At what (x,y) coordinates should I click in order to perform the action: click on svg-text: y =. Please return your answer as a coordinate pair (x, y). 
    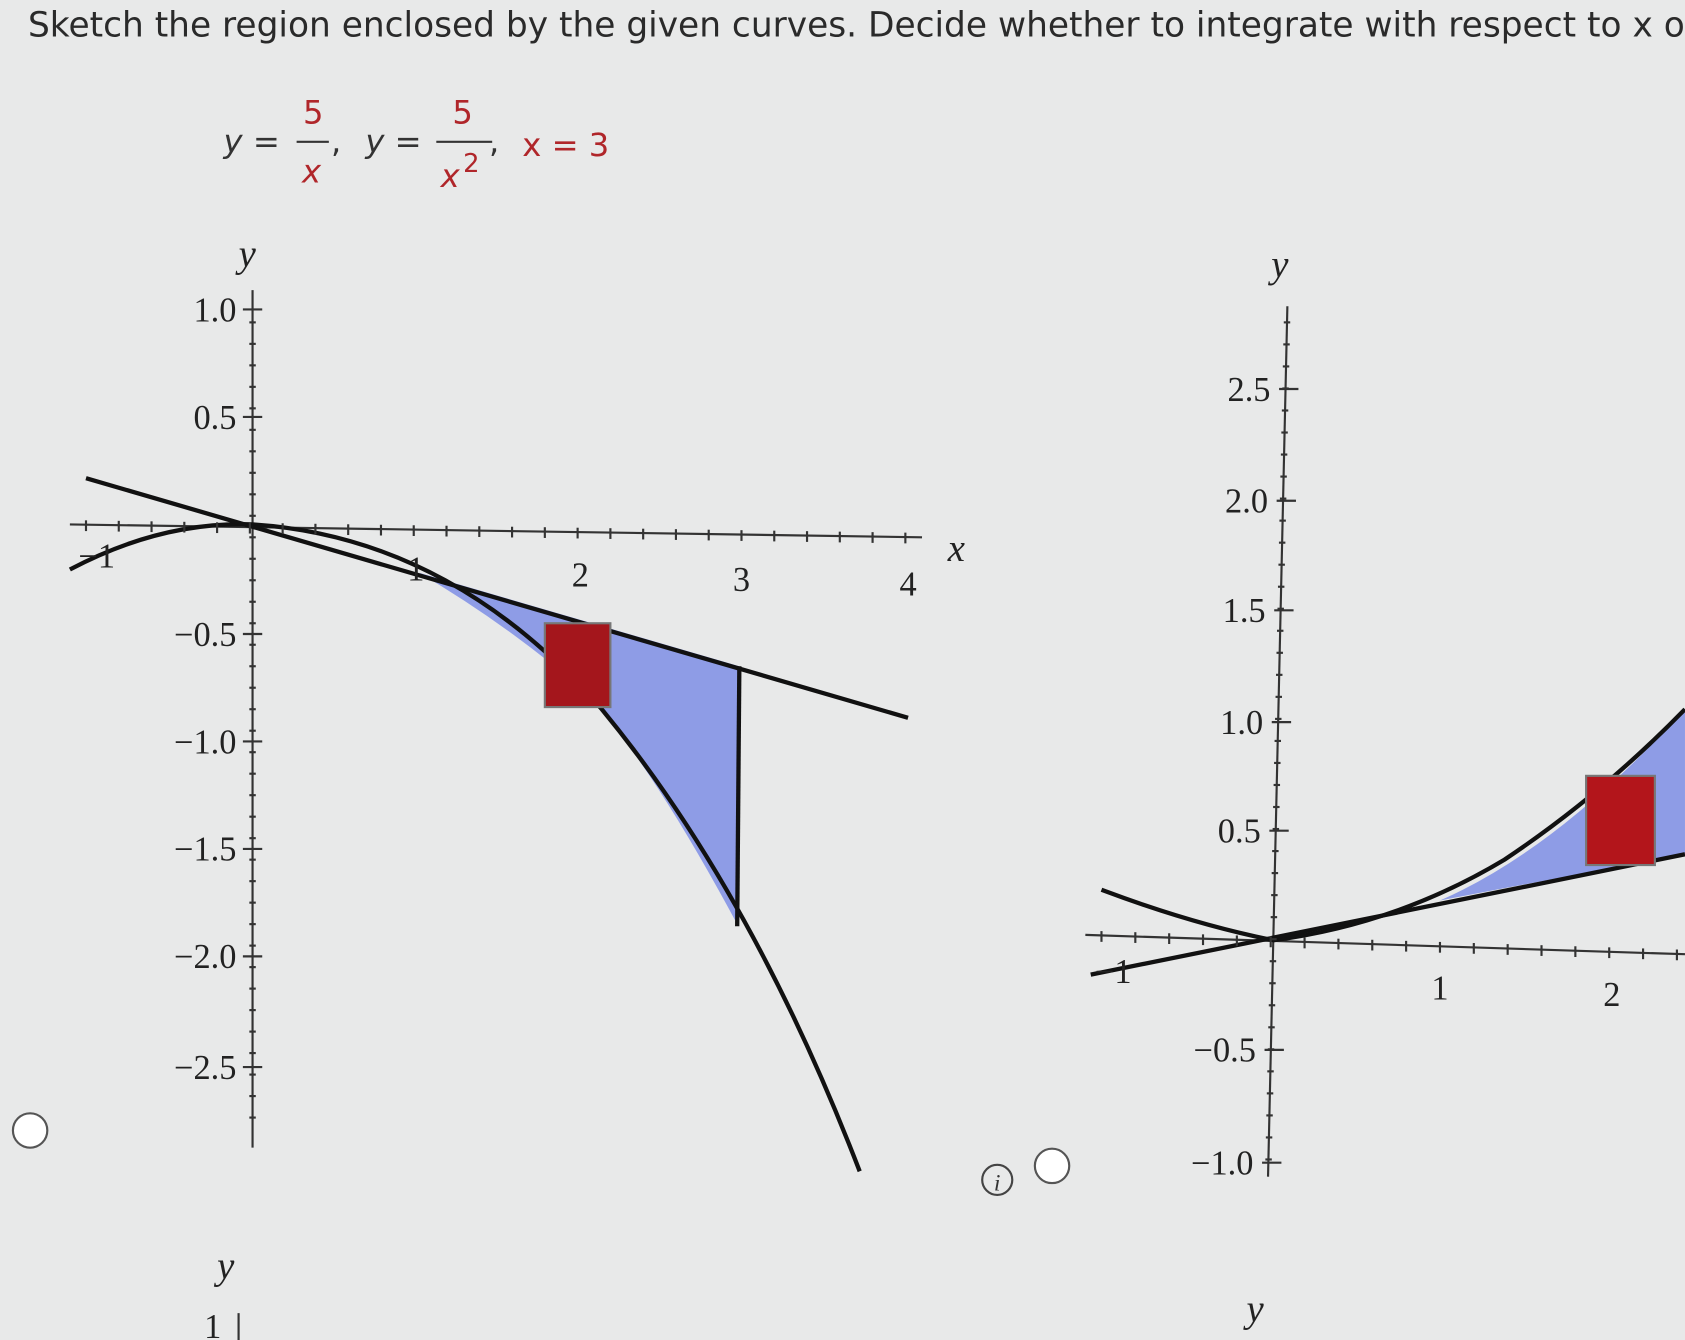
    Looking at the image, I should click on (251, 142).